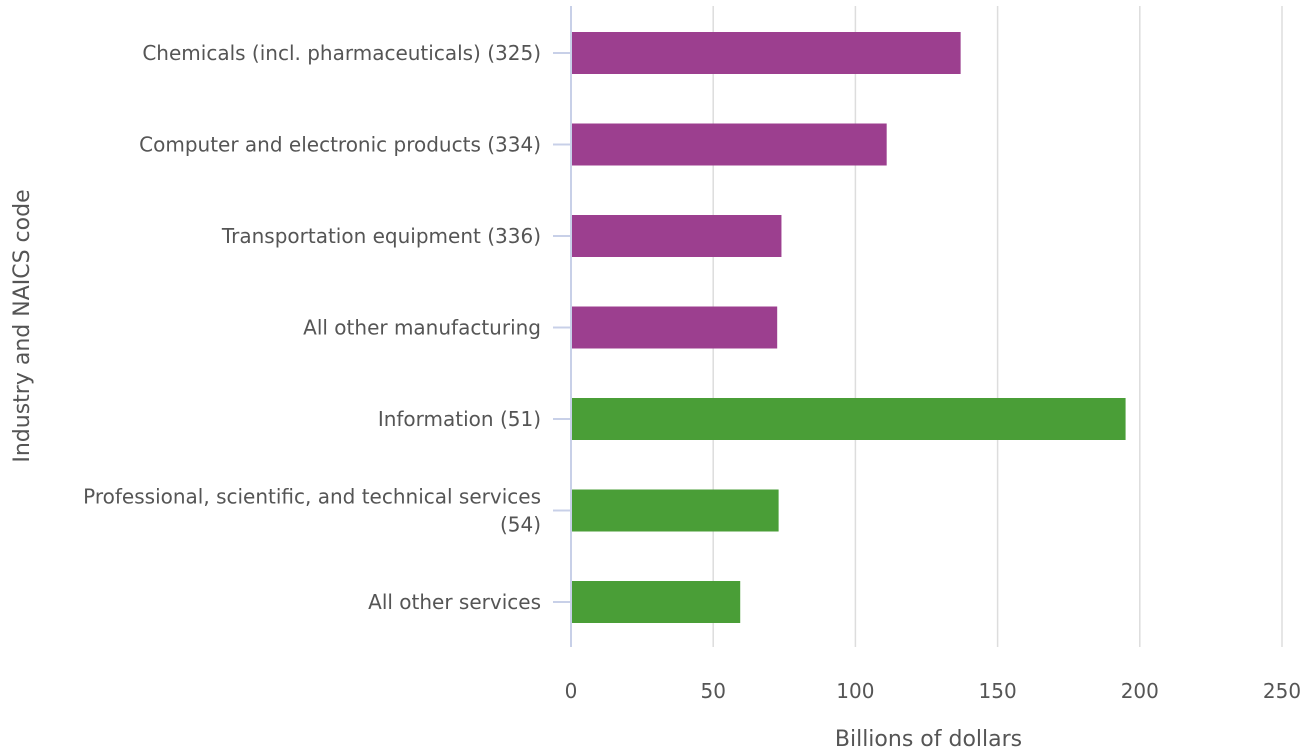  What do you see at coordinates (933, 691) in the screenshot?
I see `x-tick-labels: 0 50 100 150 200 250` at bounding box center [933, 691].